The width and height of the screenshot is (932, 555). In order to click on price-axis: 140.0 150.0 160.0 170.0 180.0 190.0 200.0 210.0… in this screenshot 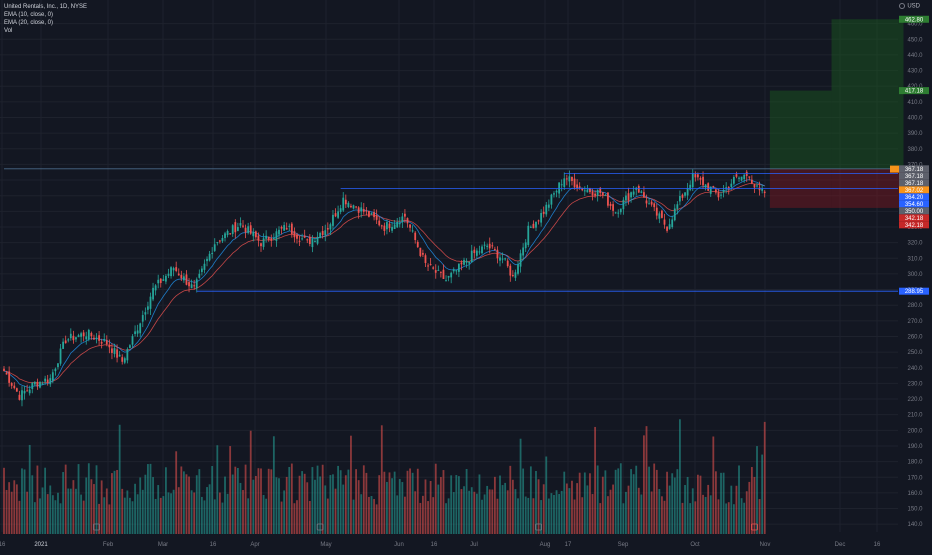, I will do `click(915, 275)`.